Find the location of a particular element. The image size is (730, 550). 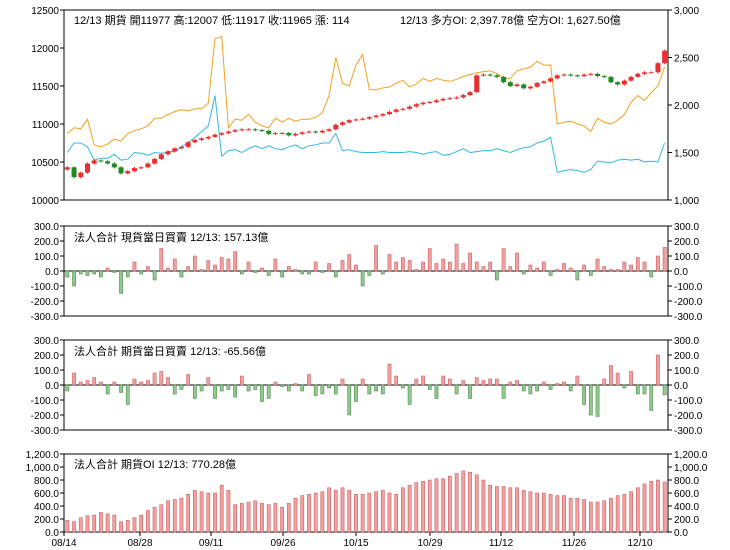

bar-tick-right: 600.0 is located at coordinates (686, 494).